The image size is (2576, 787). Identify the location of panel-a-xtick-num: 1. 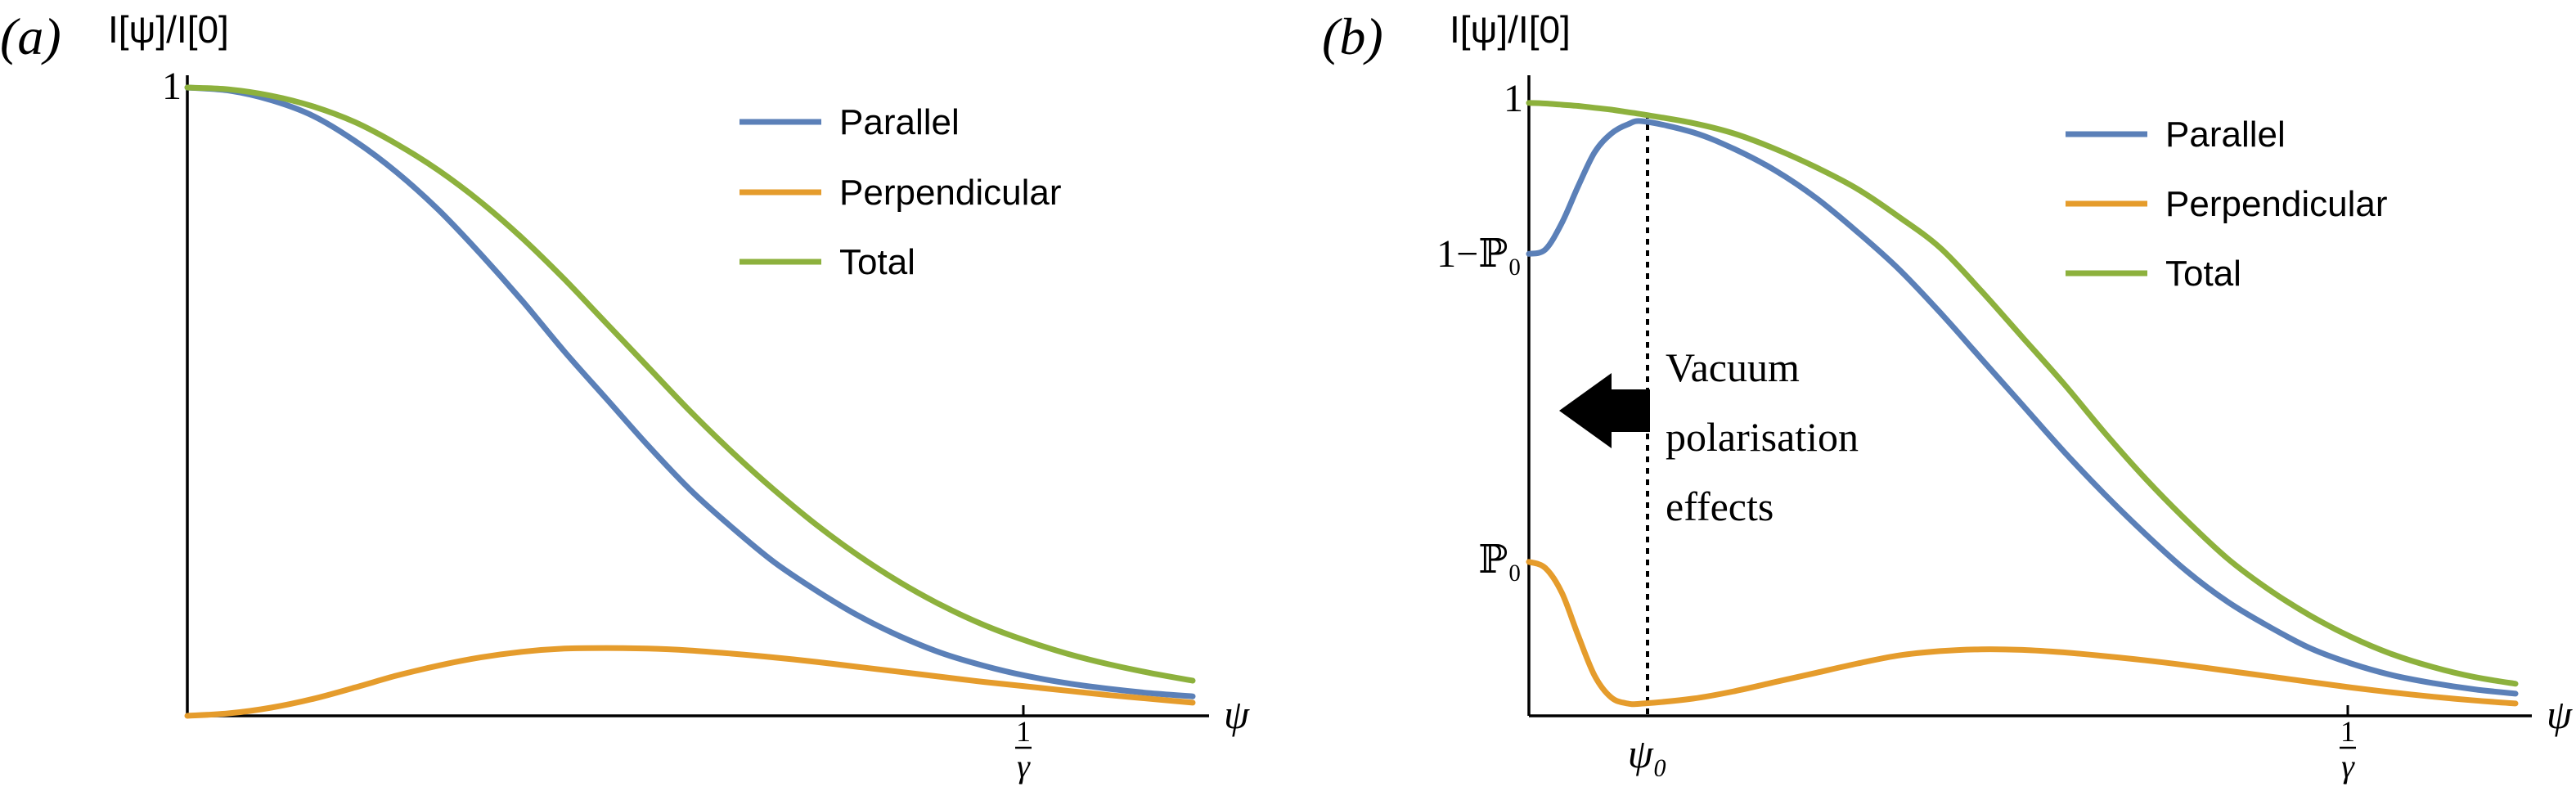
(1024, 731).